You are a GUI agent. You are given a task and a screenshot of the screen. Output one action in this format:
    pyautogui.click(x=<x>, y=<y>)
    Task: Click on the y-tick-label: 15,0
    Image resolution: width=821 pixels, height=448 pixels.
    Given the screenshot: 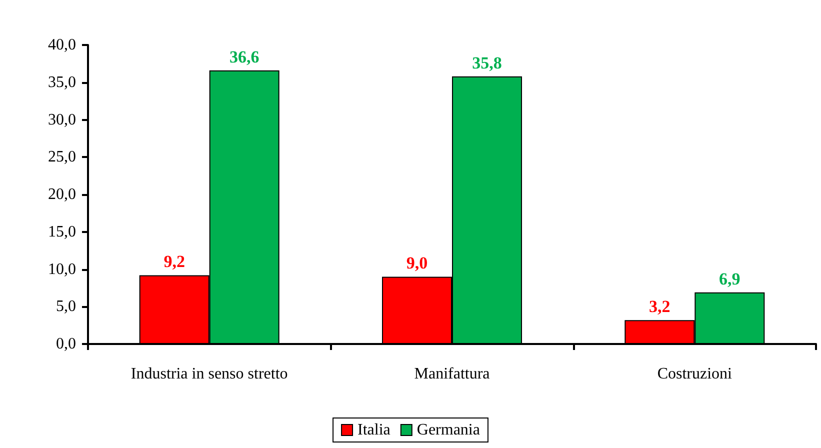 What is the action you would take?
    pyautogui.click(x=62, y=231)
    